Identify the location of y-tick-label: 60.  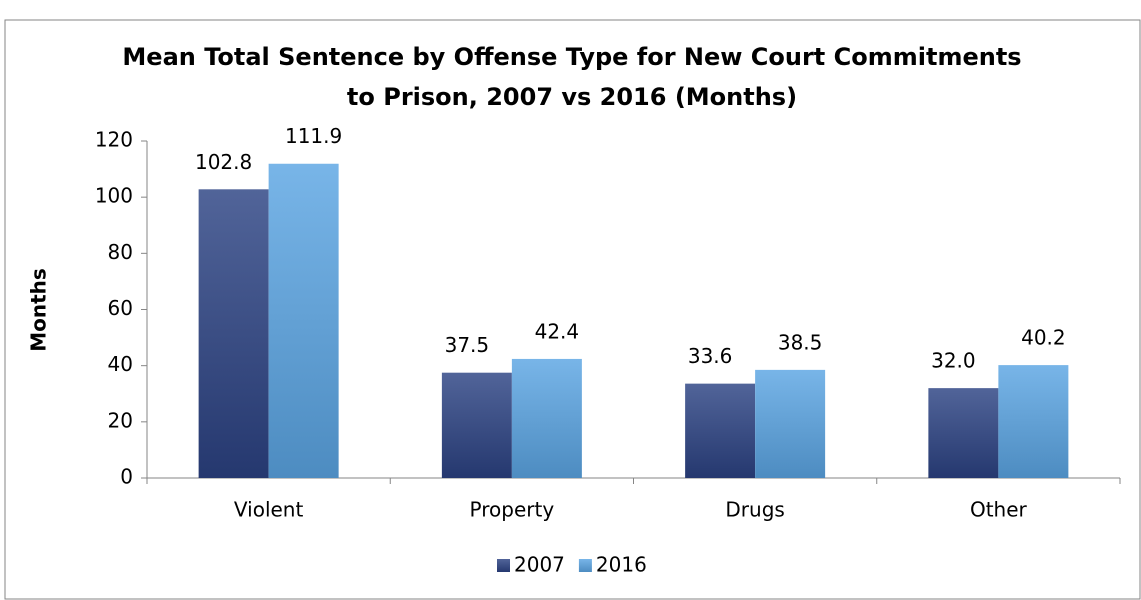
(120, 308).